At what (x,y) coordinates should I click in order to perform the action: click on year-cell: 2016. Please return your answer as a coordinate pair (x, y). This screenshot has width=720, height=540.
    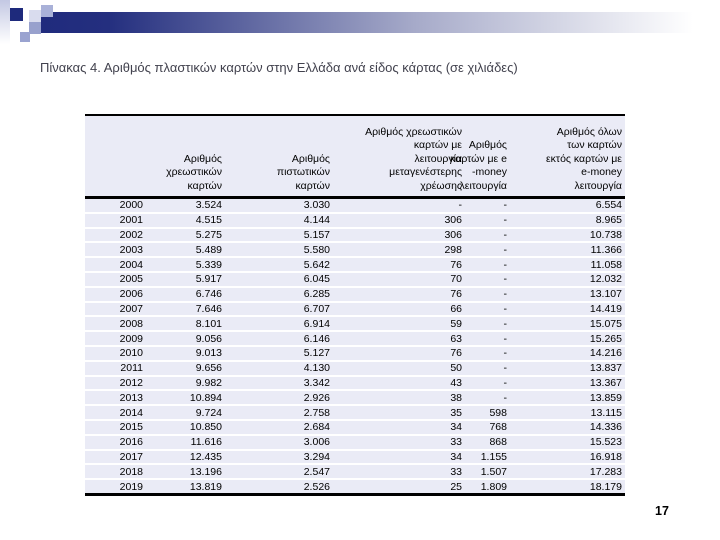
    Looking at the image, I should click on (115, 442).